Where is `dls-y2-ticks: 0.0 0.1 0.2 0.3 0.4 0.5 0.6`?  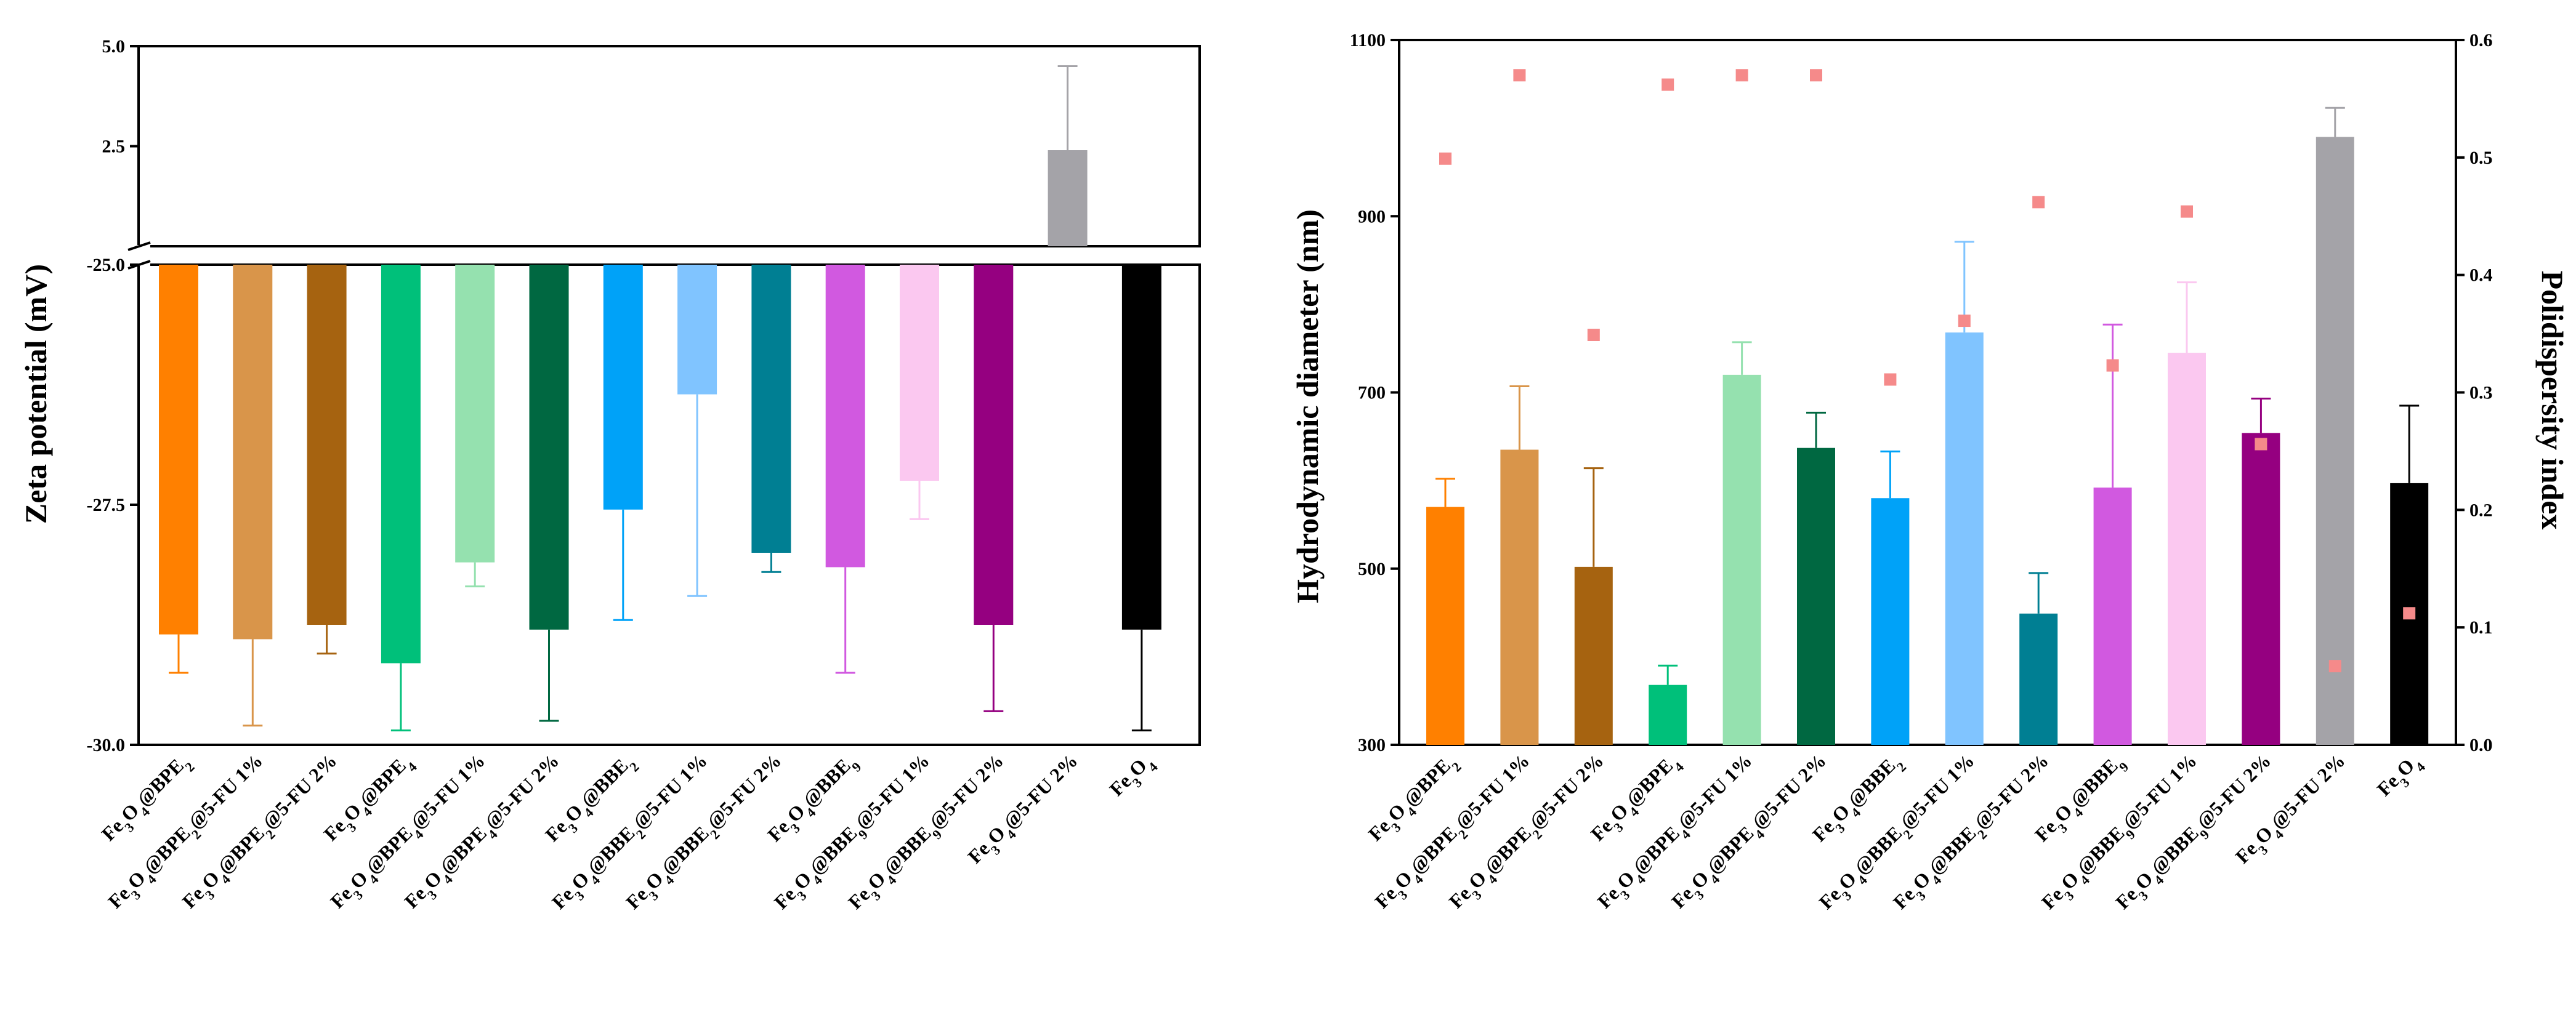 dls-y2-ticks: 0.0 0.1 0.2 0.3 0.4 0.5 0.6 is located at coordinates (2474, 392).